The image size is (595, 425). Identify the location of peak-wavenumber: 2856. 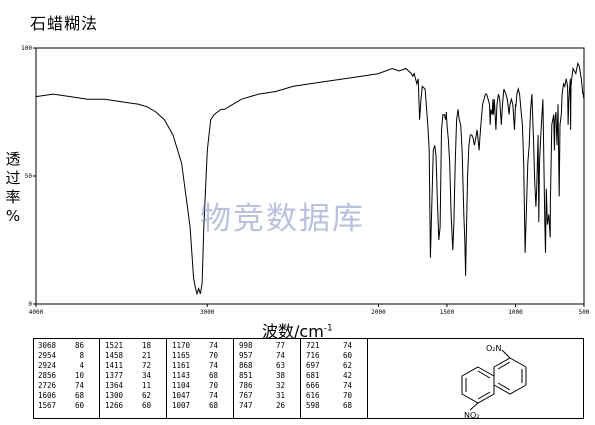
(47, 375).